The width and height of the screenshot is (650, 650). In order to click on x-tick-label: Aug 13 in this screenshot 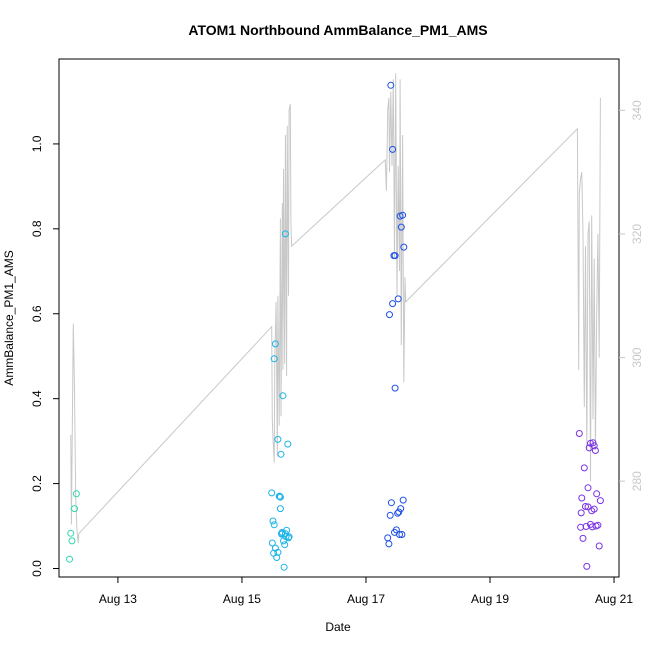, I will do `click(118, 599)`.